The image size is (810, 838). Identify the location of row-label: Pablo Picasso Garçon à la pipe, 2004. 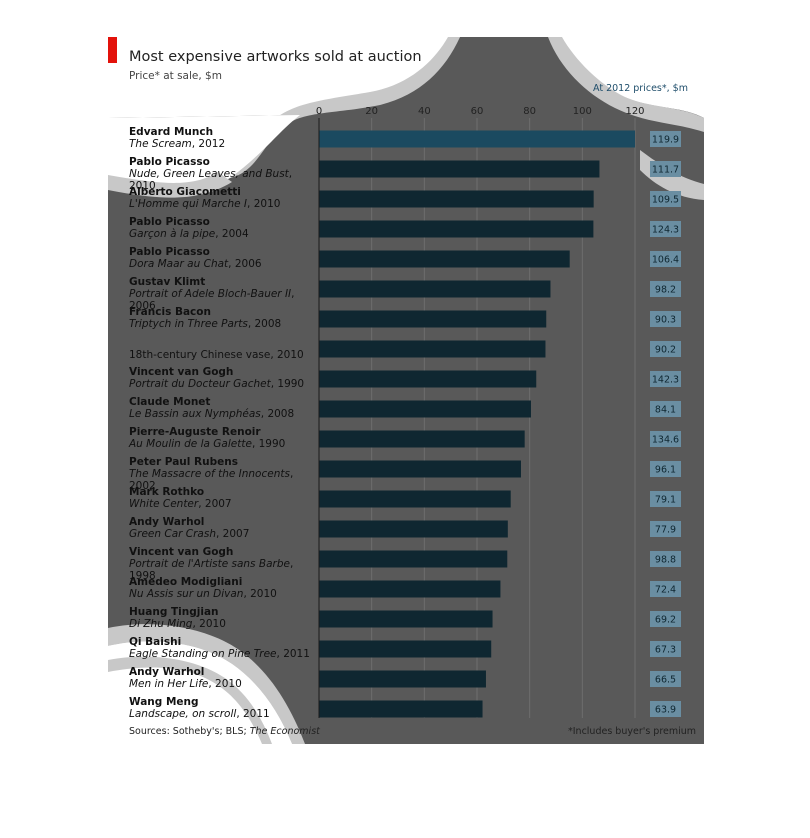
(224, 228).